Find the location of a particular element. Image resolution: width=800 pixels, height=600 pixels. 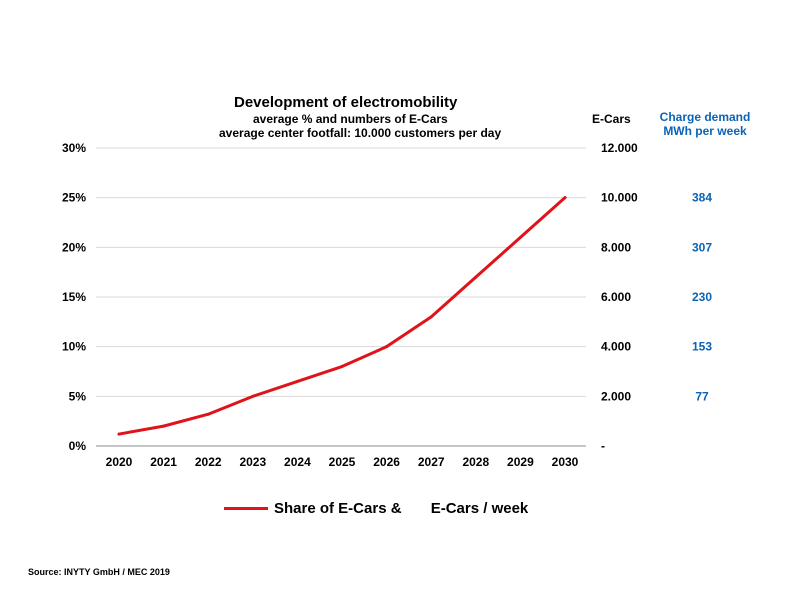

chart-title: Development of electromobility is located at coordinates (346, 102).